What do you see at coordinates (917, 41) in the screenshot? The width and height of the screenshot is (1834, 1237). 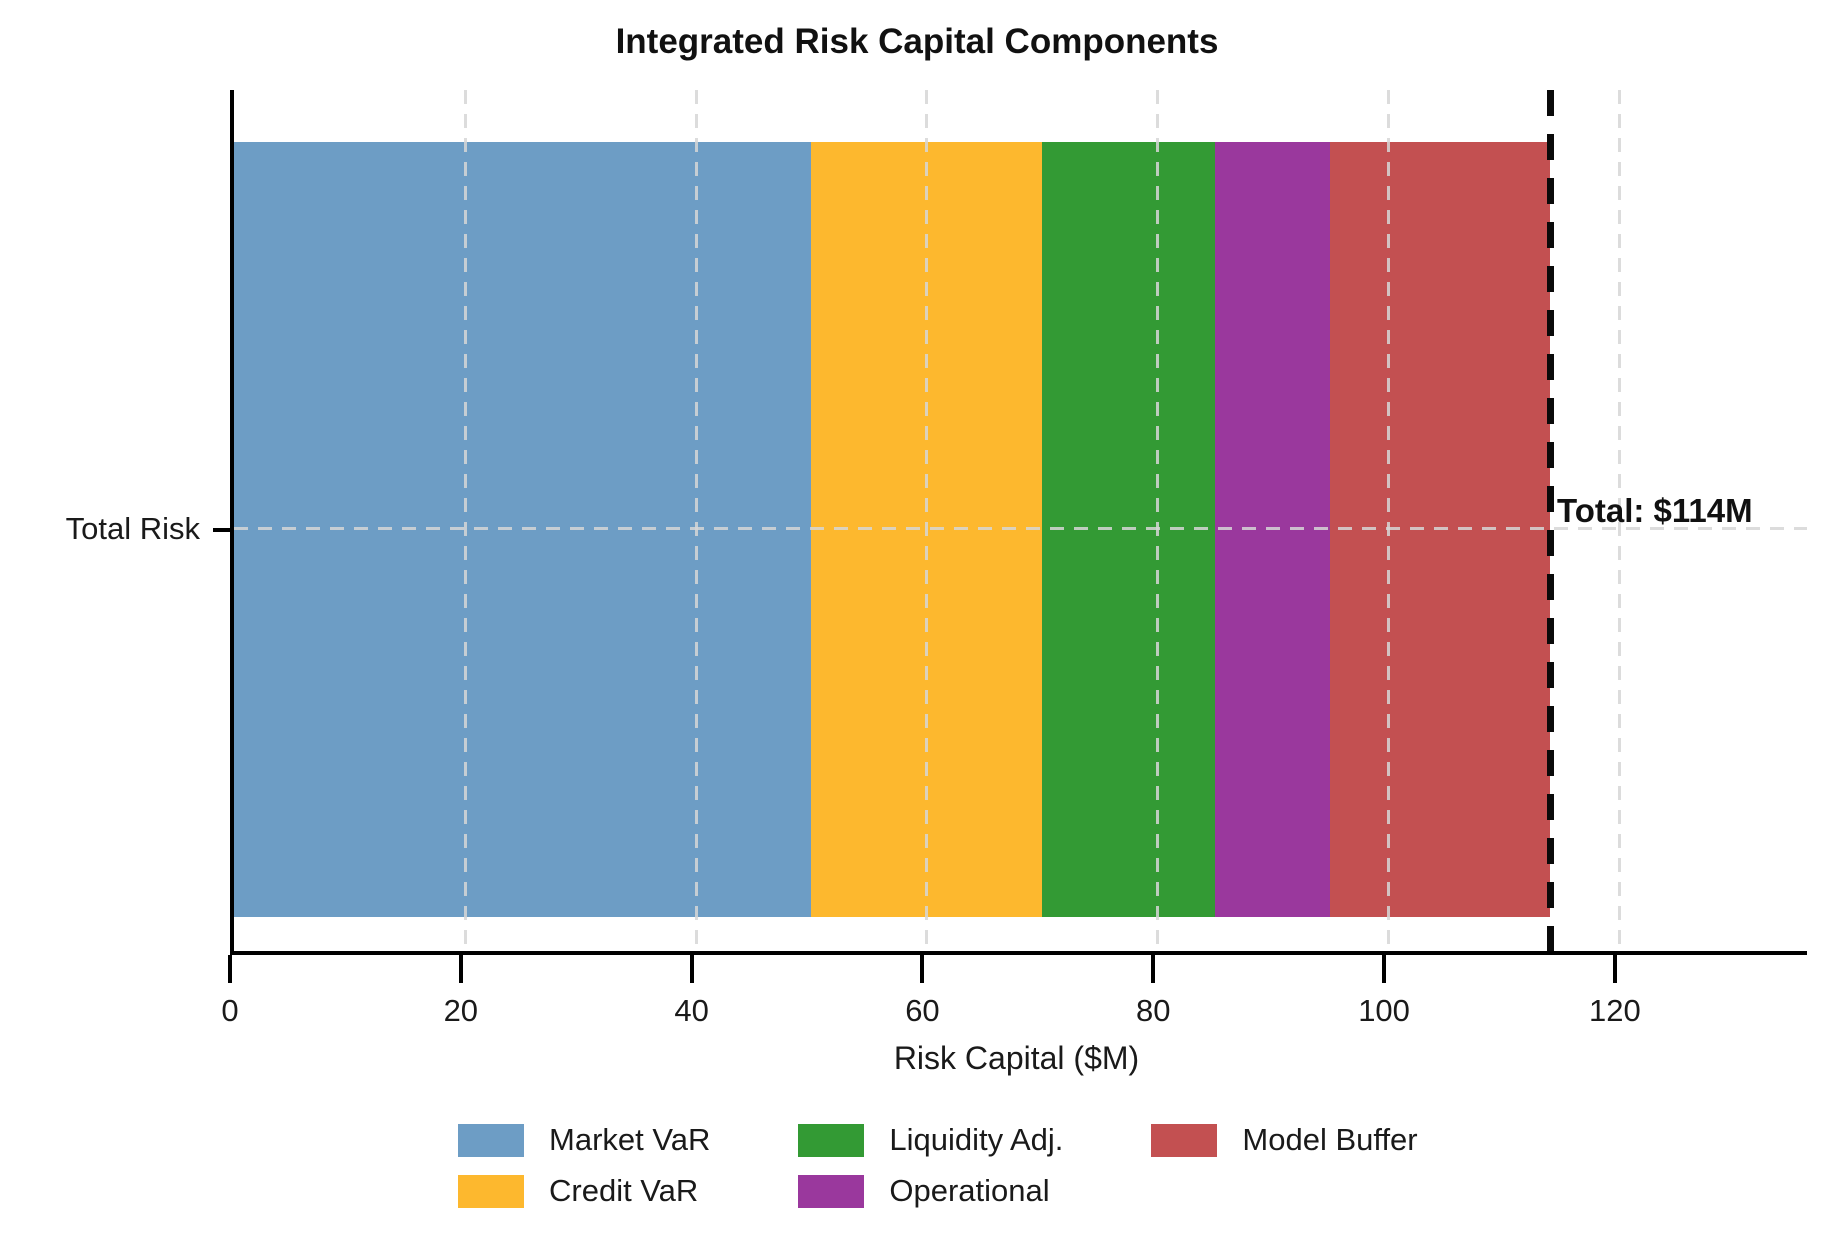 I see `chart-title: Integrated Risk Capital Components` at bounding box center [917, 41].